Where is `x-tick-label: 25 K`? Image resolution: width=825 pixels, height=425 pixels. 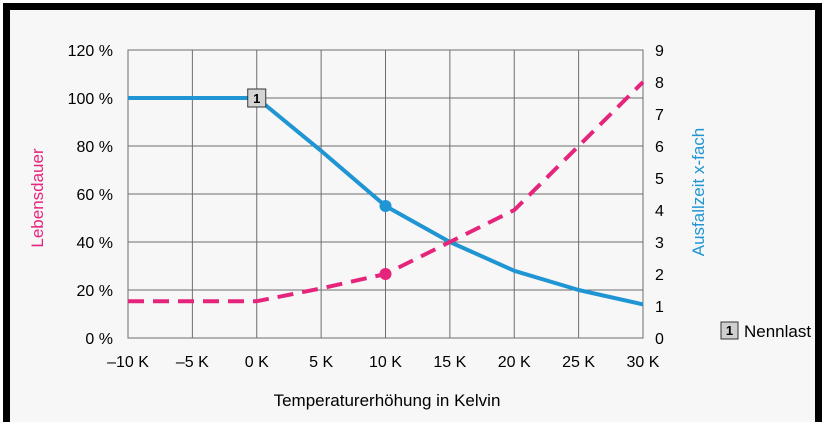 x-tick-label: 25 K is located at coordinates (578, 362).